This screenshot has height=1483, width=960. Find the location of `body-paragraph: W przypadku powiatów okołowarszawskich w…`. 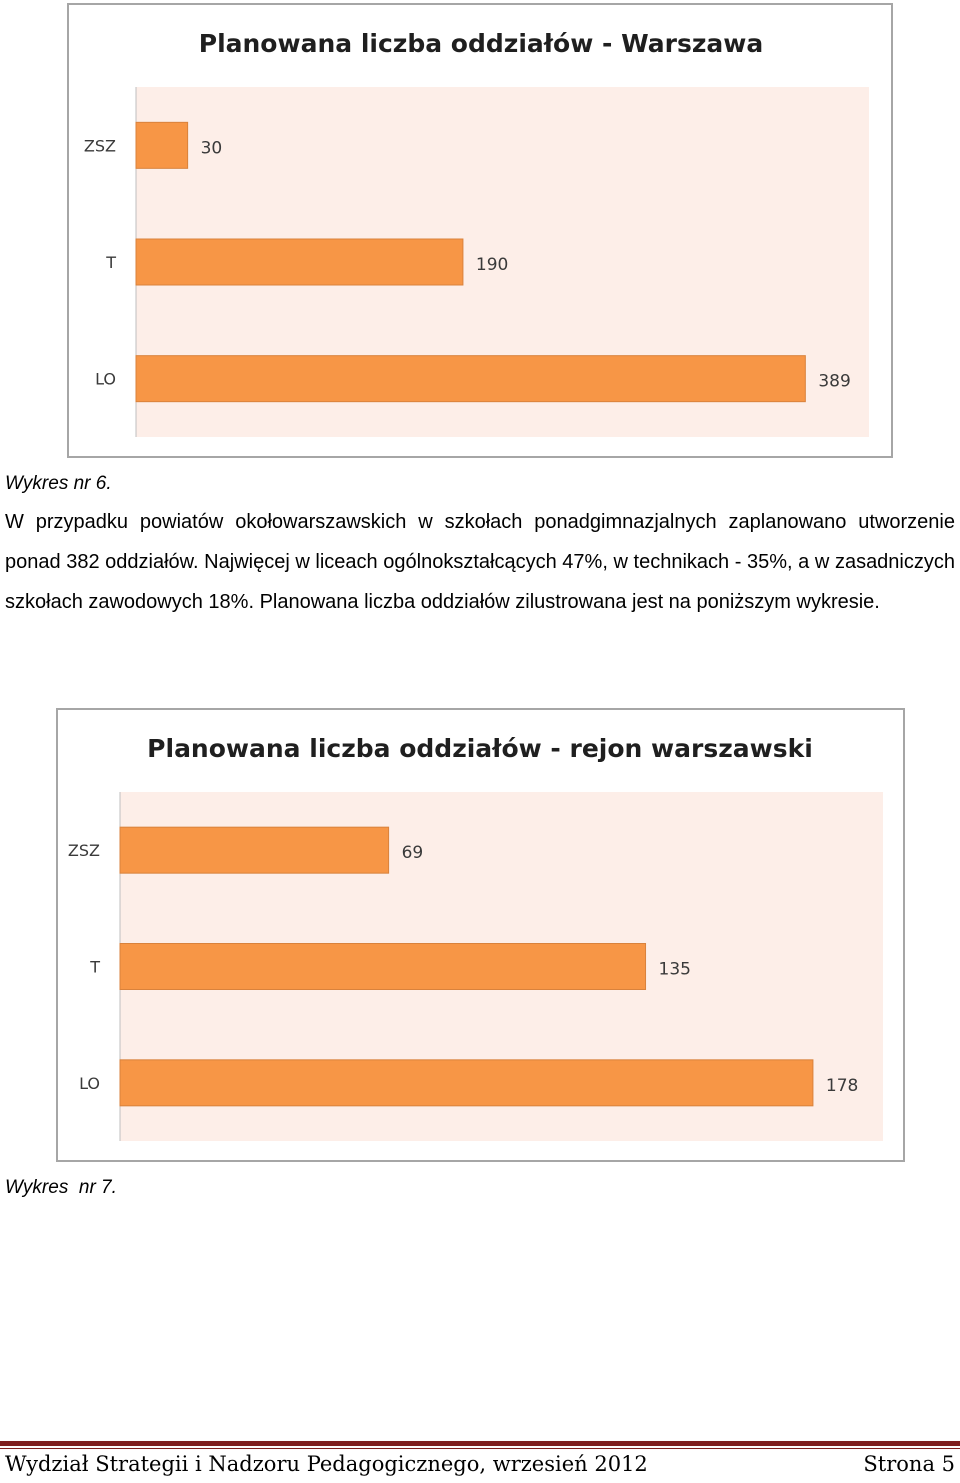

body-paragraph: W przypadku powiatów okołowarszawskich w… is located at coordinates (480, 562).